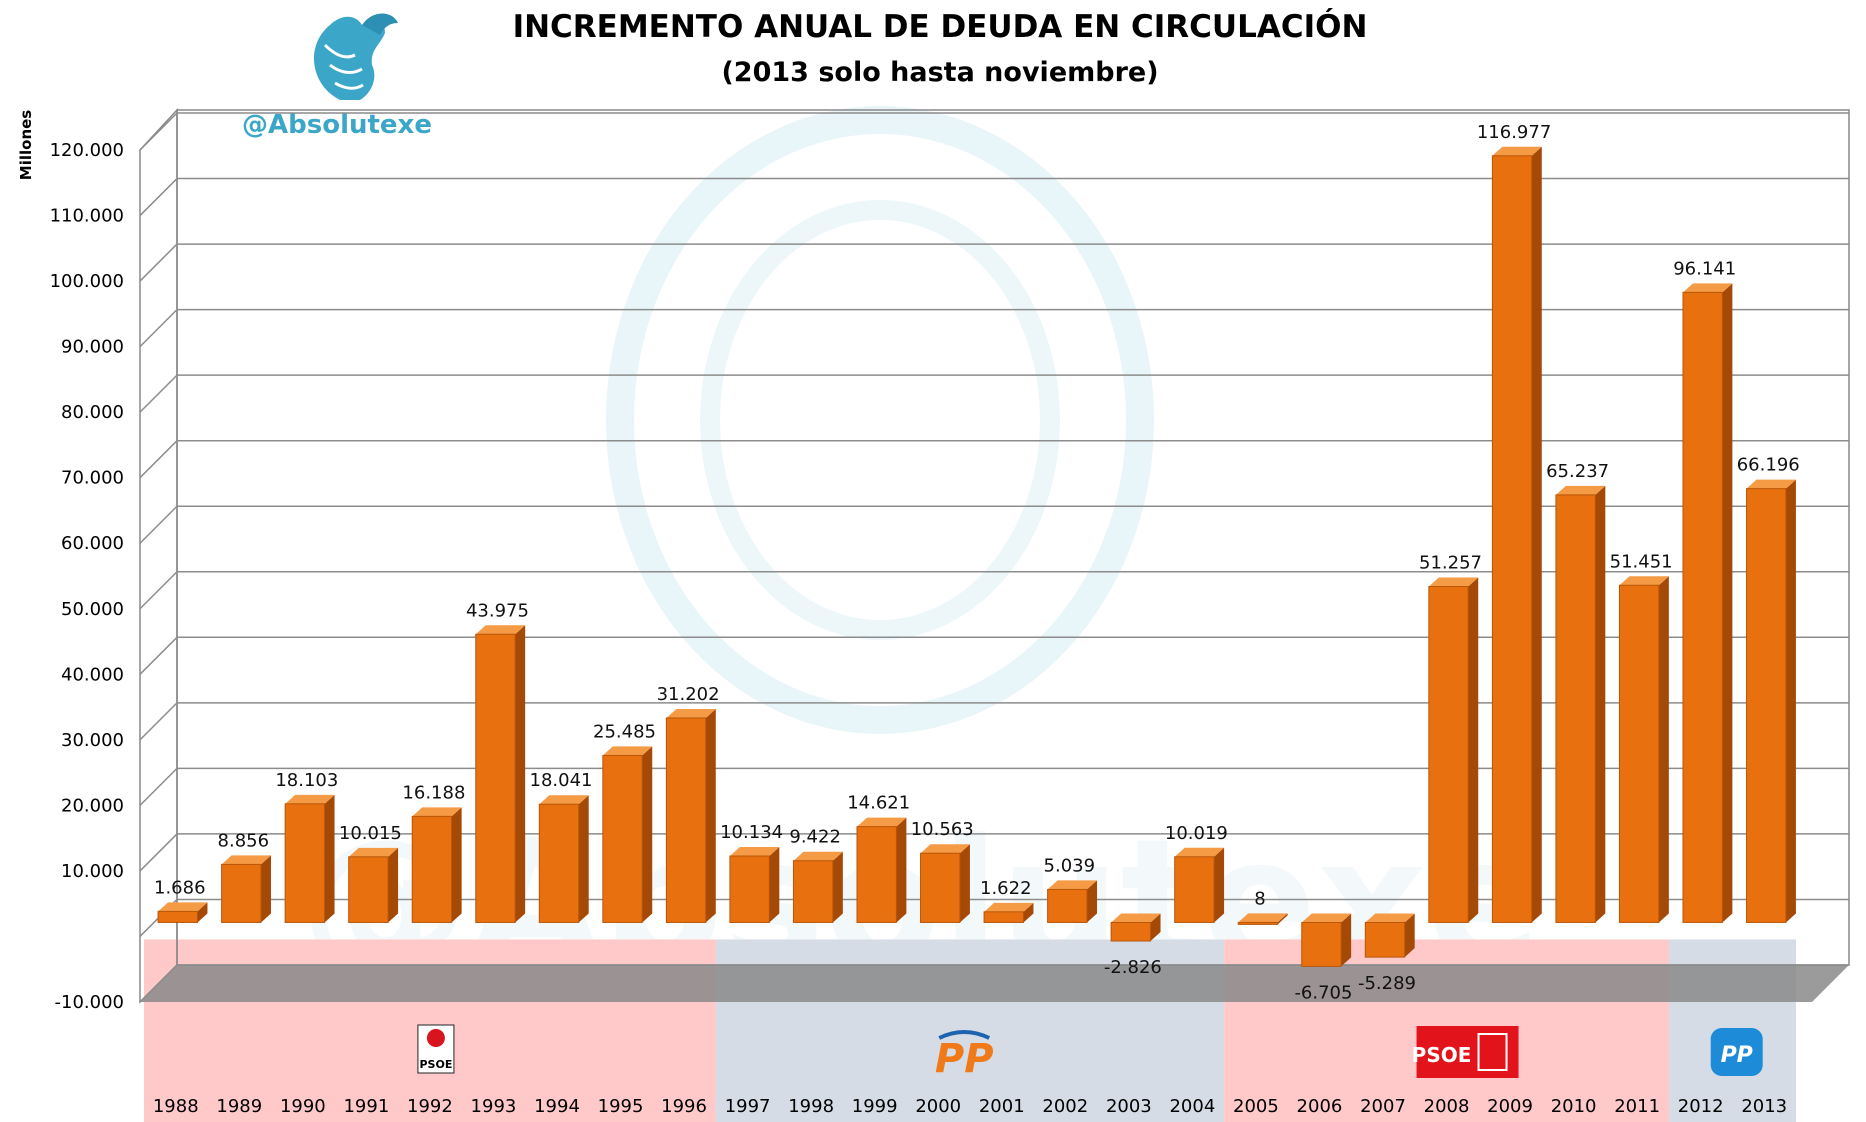 The width and height of the screenshot is (1866, 1122). What do you see at coordinates (433, 792) in the screenshot?
I see `data-label: 16.188` at bounding box center [433, 792].